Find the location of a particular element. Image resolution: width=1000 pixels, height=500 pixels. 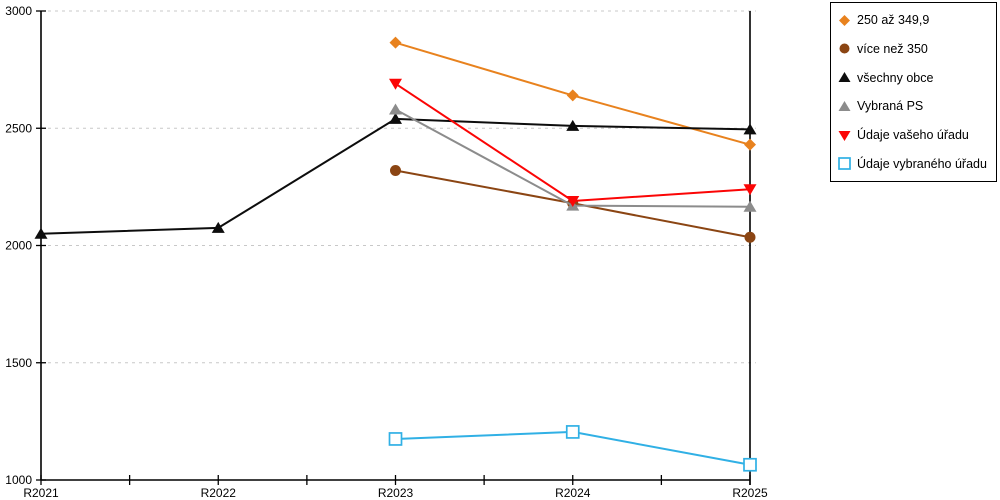

legend-item: Údaje vašeho úřadu is located at coordinates (913, 135).